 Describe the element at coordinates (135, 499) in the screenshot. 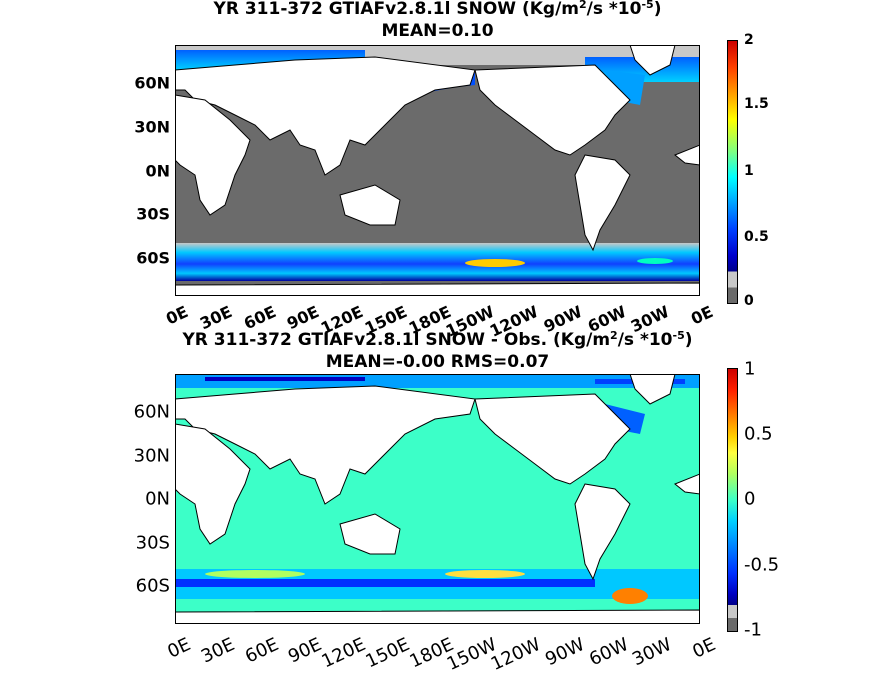

I see `panel2-y-axis: 60N 30N 0N 30S 60S` at that location.